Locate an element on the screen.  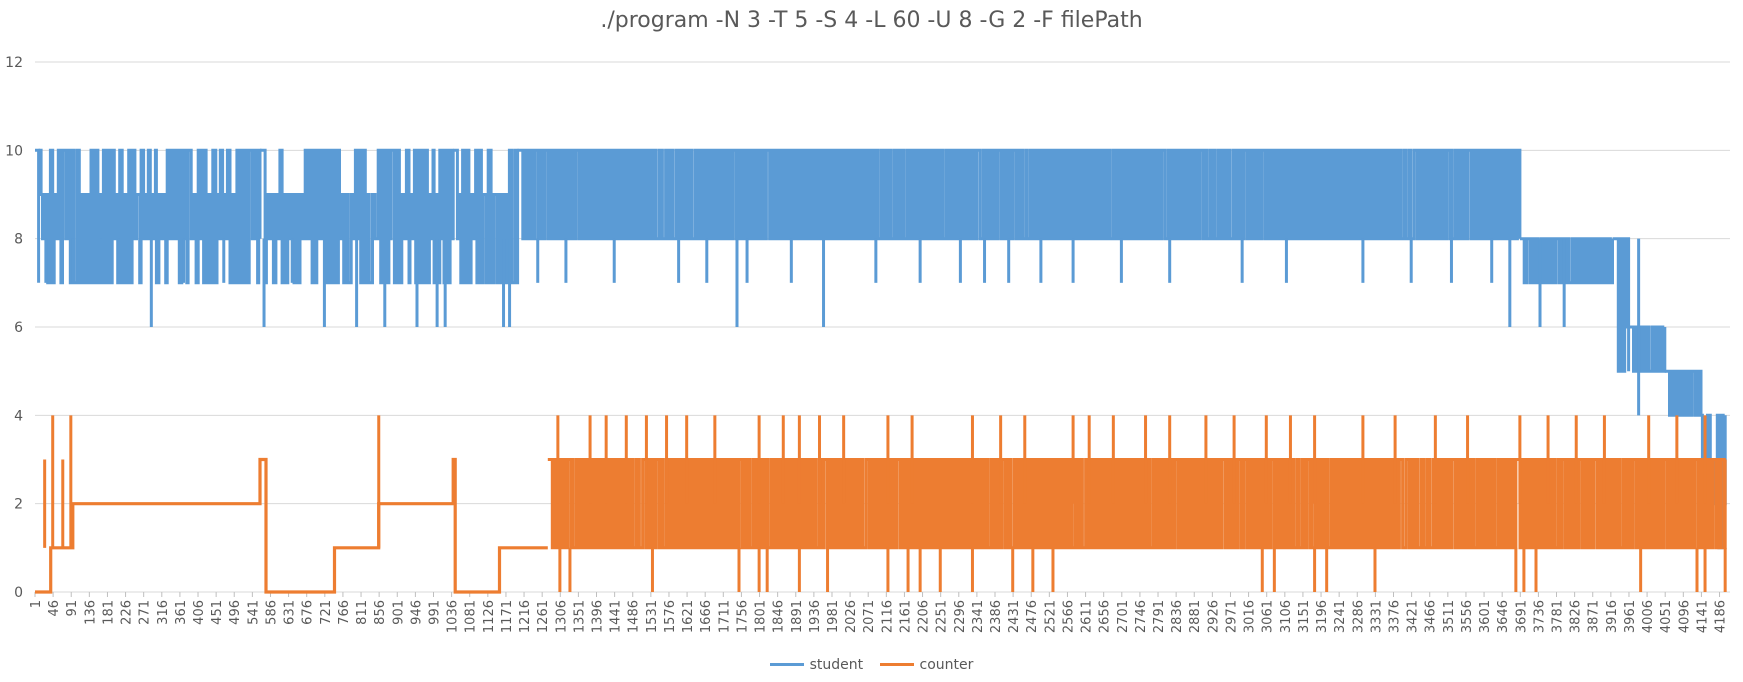
x-tick-label: 1441 is located at coordinates (616, 616).